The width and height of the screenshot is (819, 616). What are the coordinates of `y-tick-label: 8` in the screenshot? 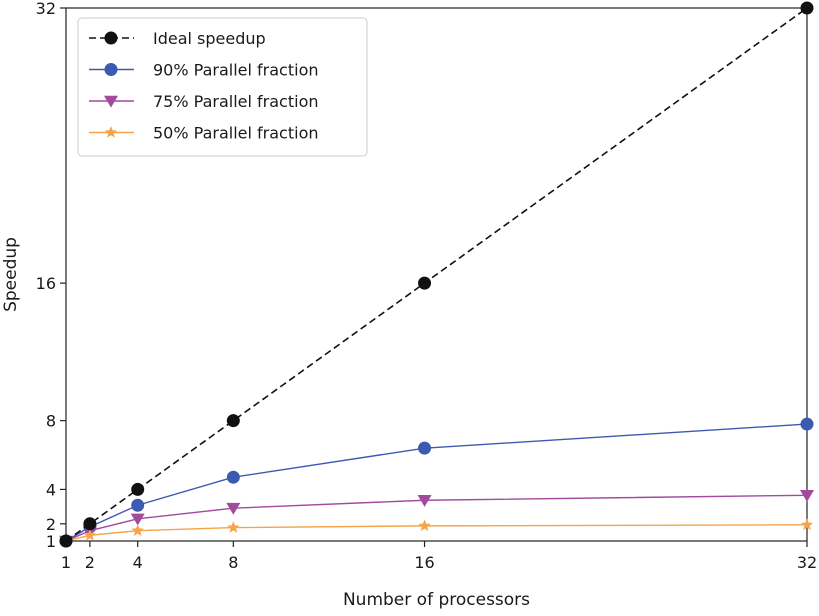 It's located at (51, 421).